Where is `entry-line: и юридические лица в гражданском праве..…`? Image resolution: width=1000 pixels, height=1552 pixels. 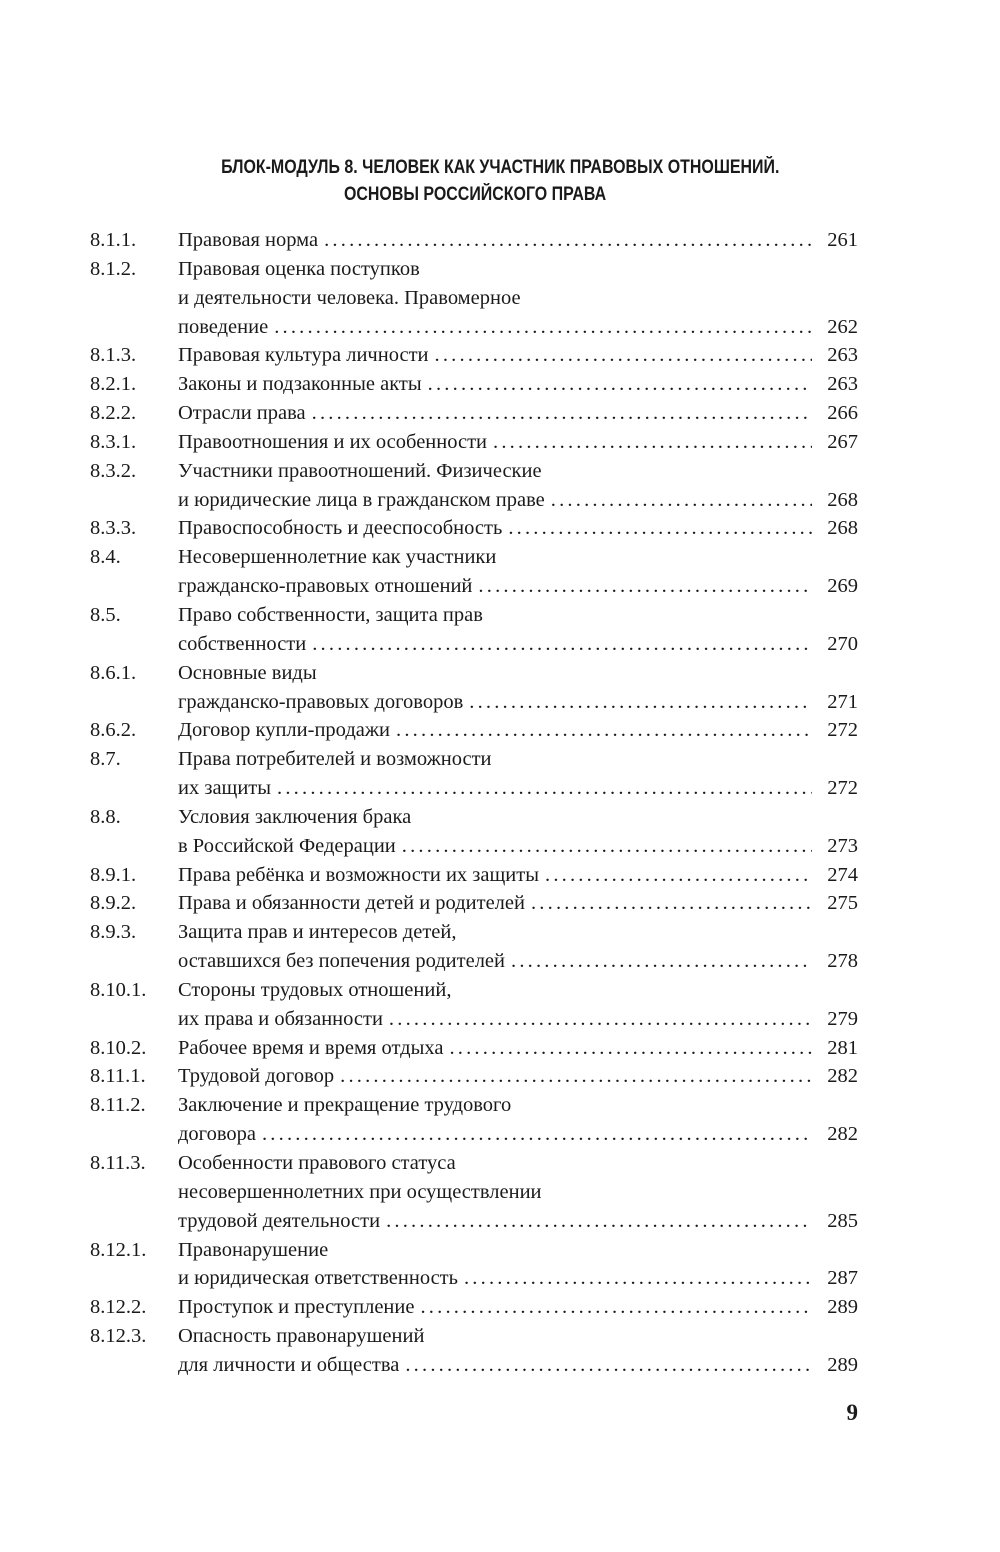
entry-line: и юридические лица в гражданском праве..… is located at coordinates (518, 500).